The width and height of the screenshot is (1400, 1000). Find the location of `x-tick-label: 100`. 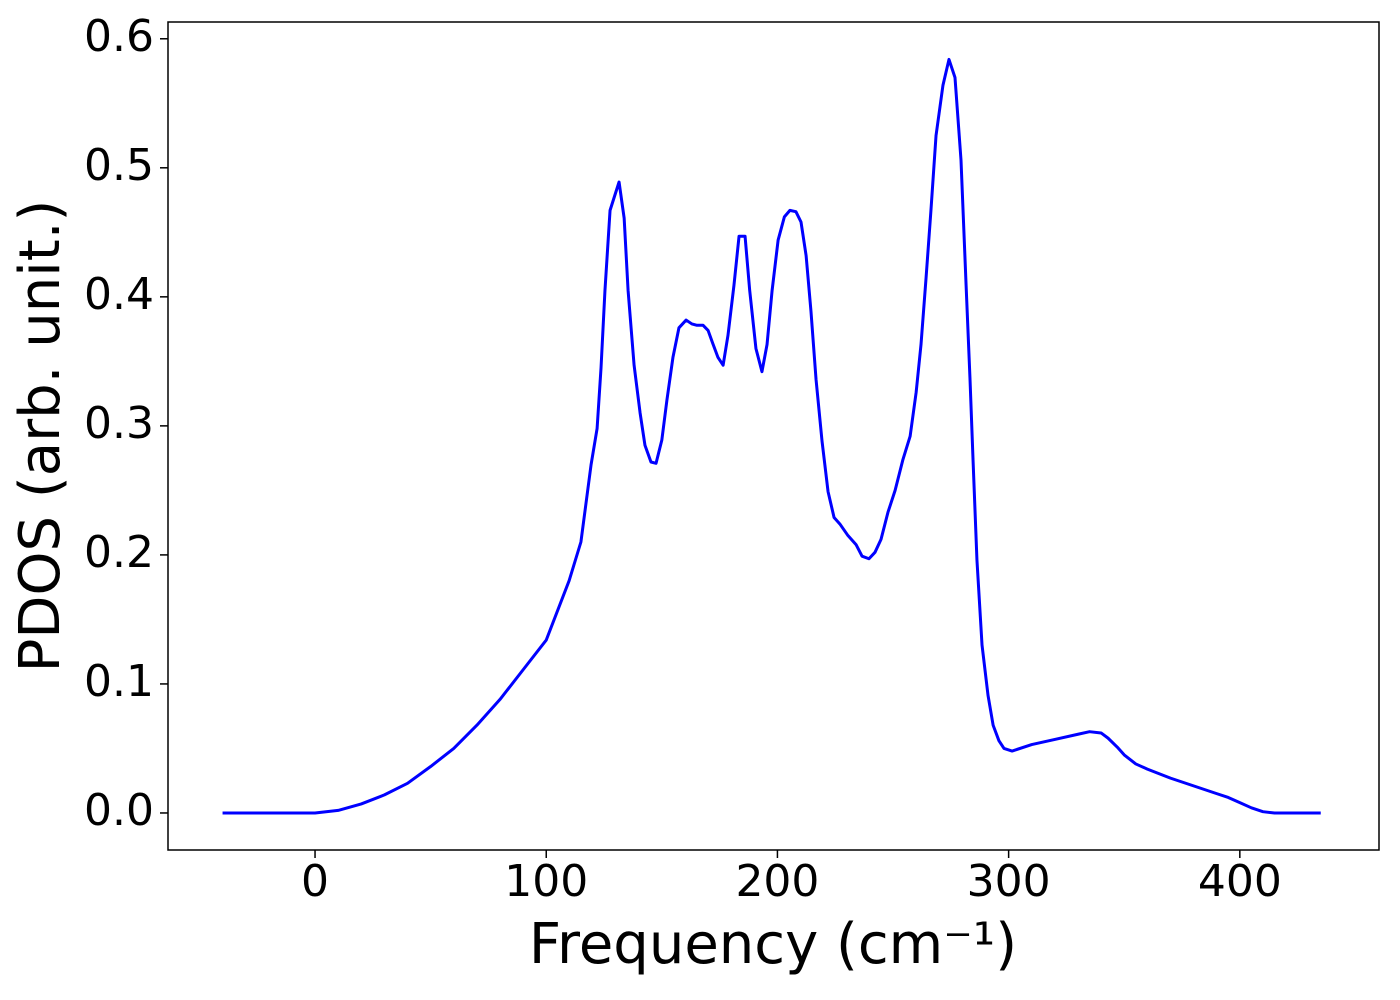

x-tick-label: 100 is located at coordinates (546, 881).